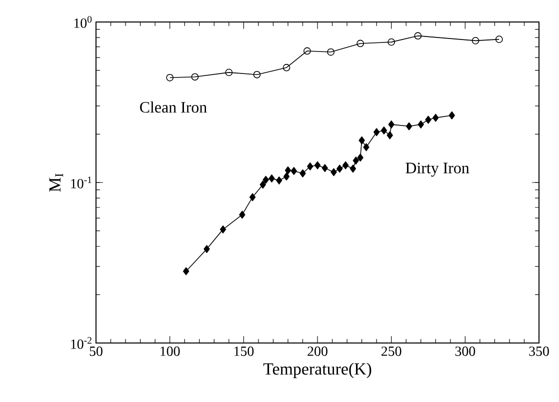 The height and width of the screenshot is (402, 559). I want to click on y-tick-label: 10$^{-1}$, so click(81, 182).